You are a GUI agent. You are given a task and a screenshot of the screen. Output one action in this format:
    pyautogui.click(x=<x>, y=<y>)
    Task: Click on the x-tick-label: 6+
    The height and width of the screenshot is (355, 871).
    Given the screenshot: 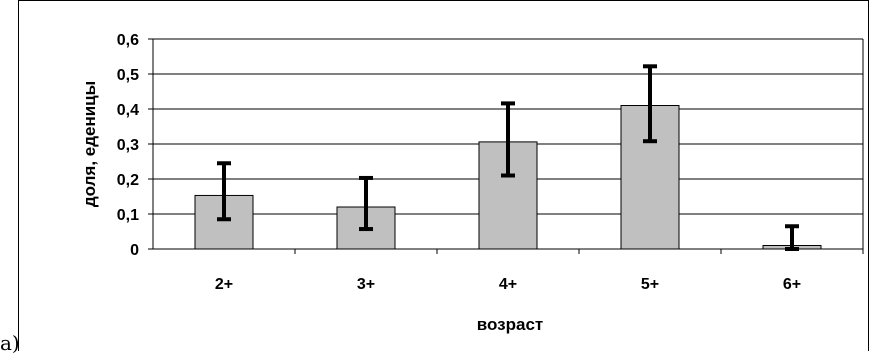 What is the action you would take?
    pyautogui.click(x=792, y=284)
    